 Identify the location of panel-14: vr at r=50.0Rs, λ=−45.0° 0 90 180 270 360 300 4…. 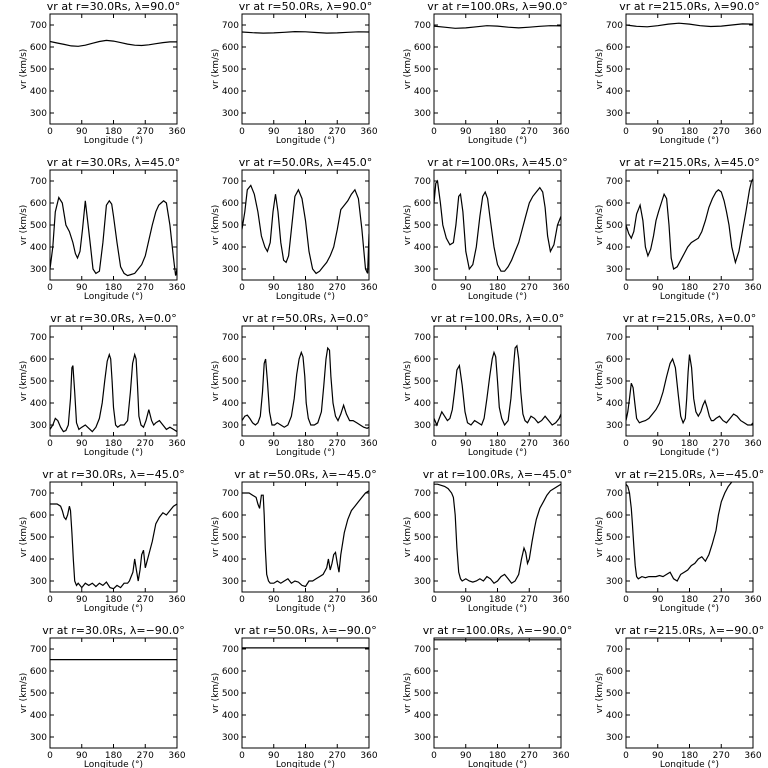
(294, 541).